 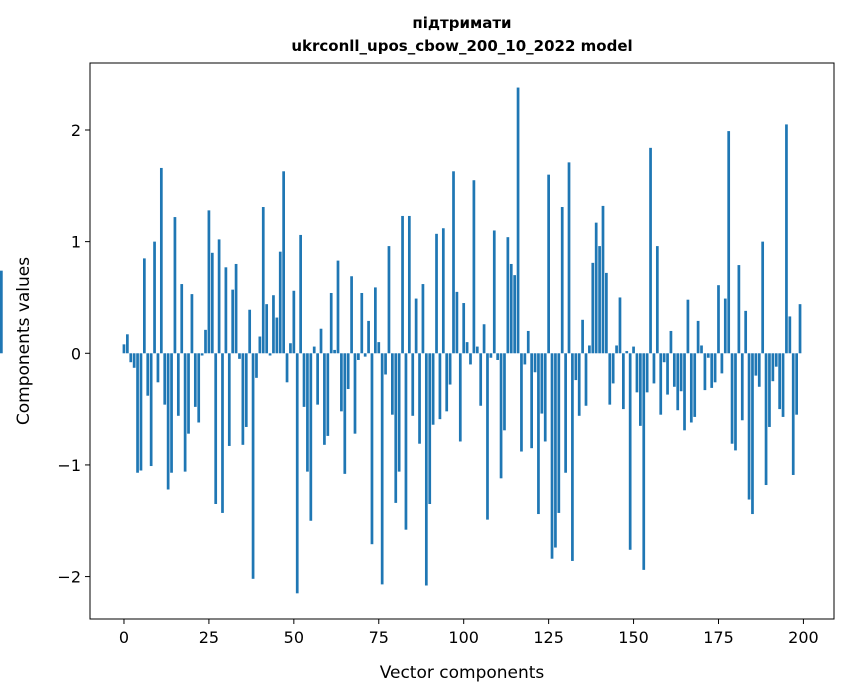 I want to click on x-tick-label: 150, so click(x=633, y=637).